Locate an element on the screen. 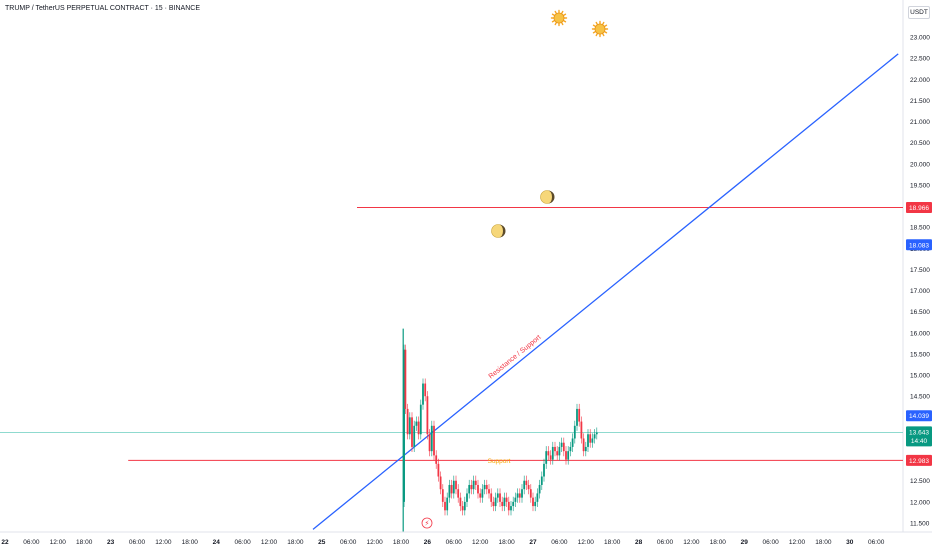  price-axis-label: 12.983 is located at coordinates (919, 461).